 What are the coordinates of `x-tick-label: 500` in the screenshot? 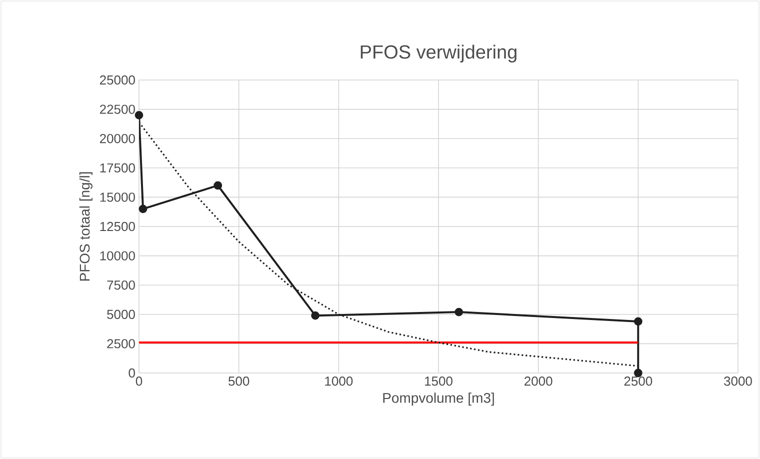 It's located at (239, 381).